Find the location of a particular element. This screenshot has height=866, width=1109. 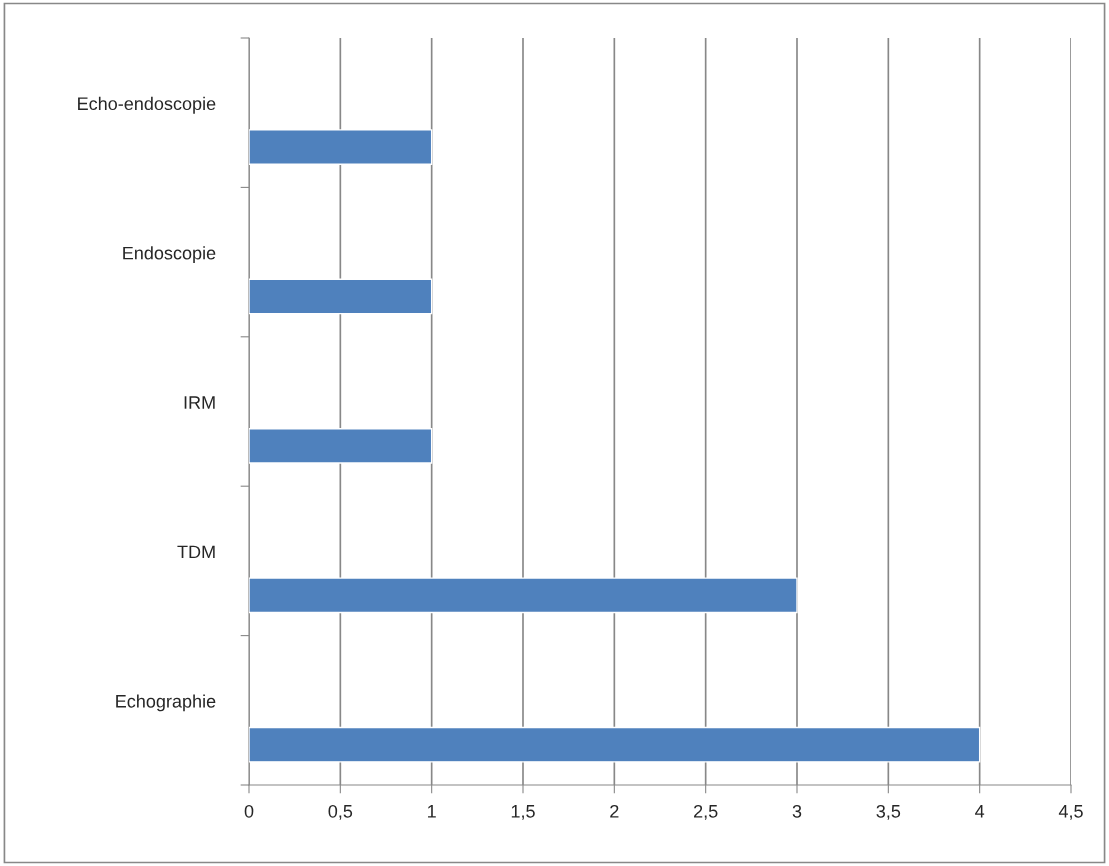

x-tick-label: 4,5 is located at coordinates (1070, 812).